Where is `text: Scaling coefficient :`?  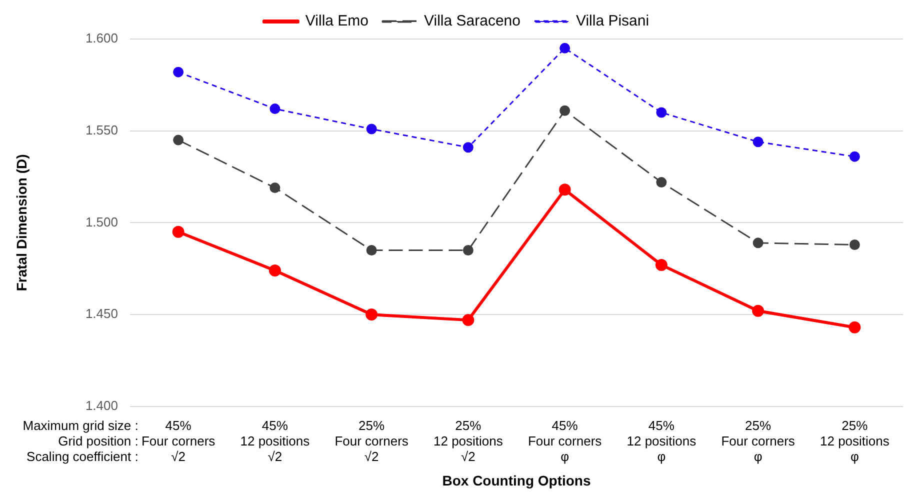
text: Scaling coefficient : is located at coordinates (82, 456).